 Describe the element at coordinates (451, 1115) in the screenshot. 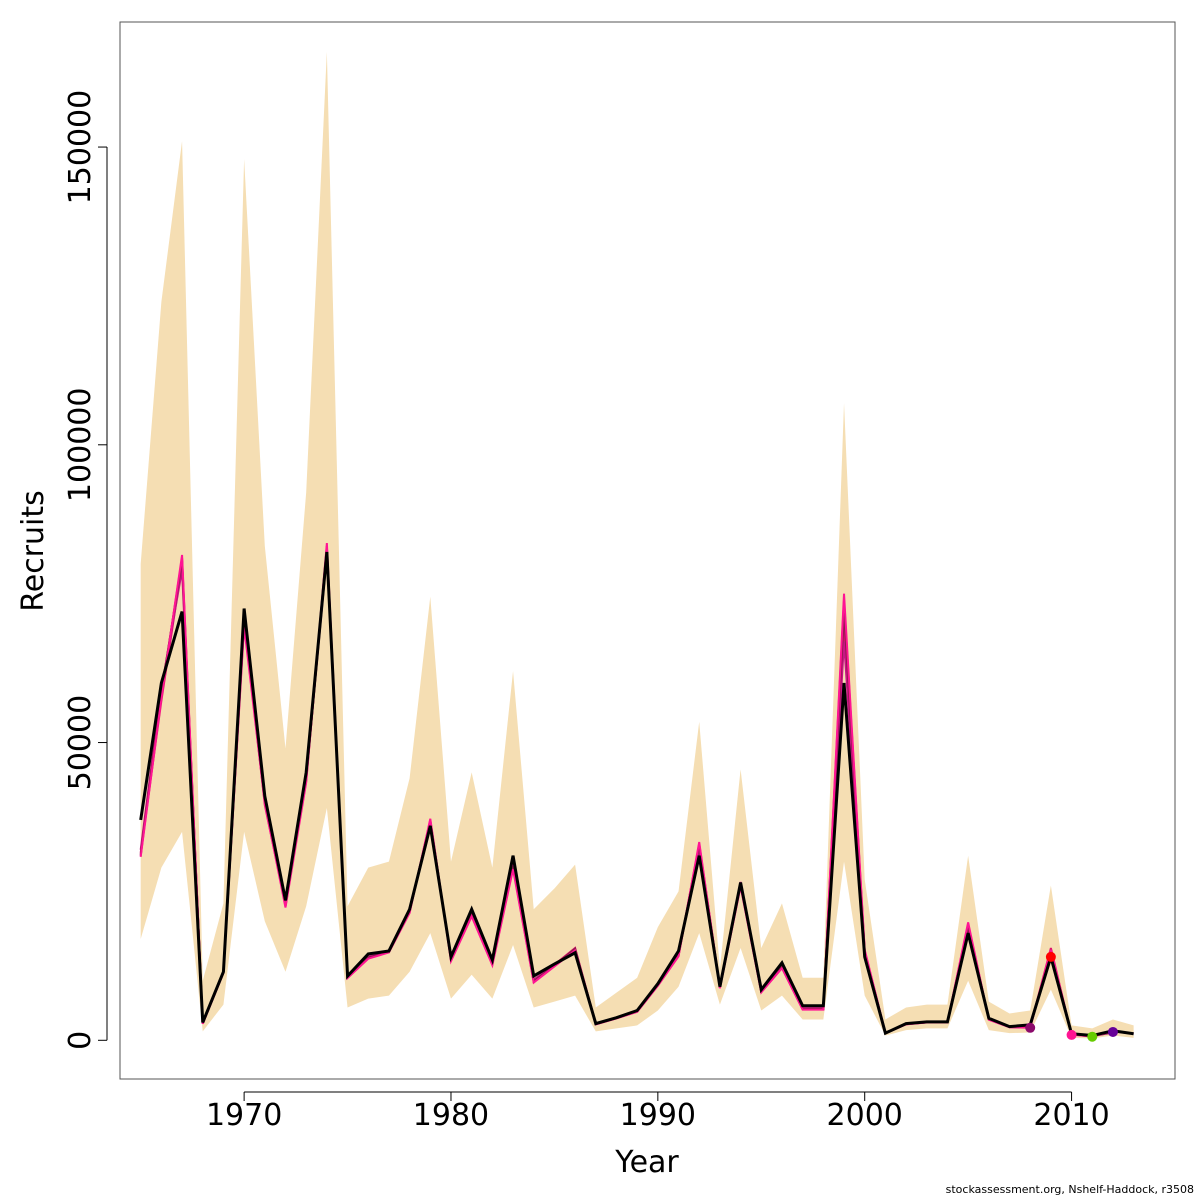

I see `x-tick-label-1980: 1980` at that location.